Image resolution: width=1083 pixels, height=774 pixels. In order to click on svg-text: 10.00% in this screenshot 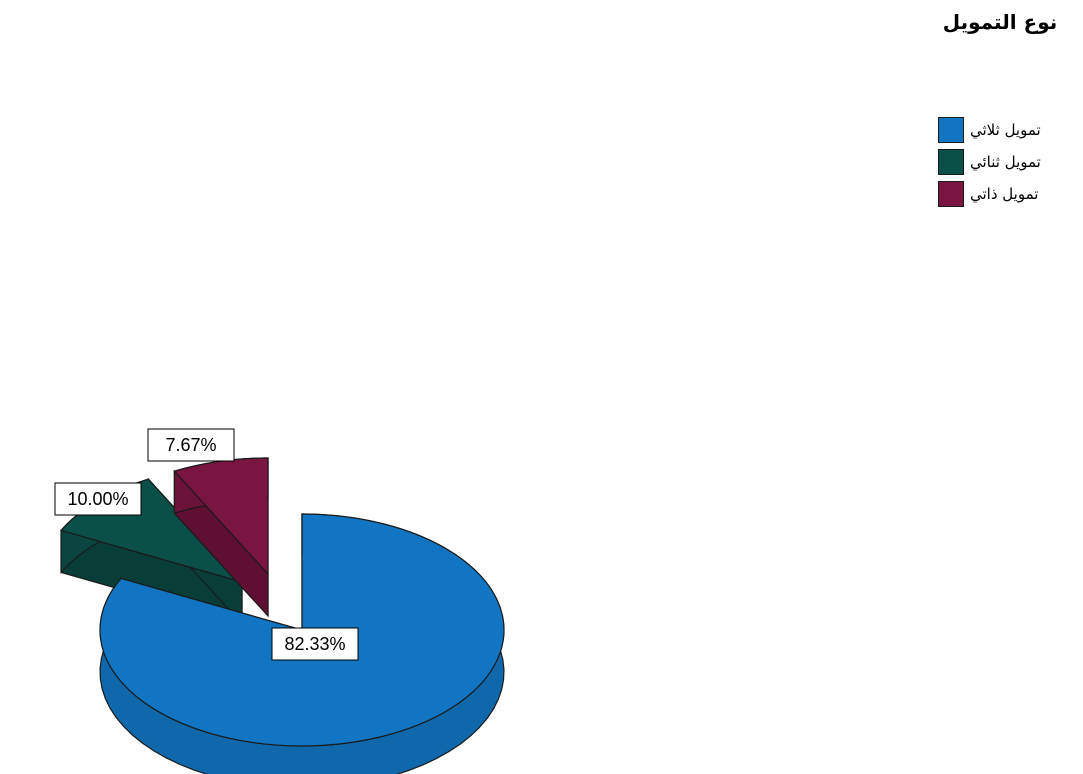, I will do `click(97, 499)`.